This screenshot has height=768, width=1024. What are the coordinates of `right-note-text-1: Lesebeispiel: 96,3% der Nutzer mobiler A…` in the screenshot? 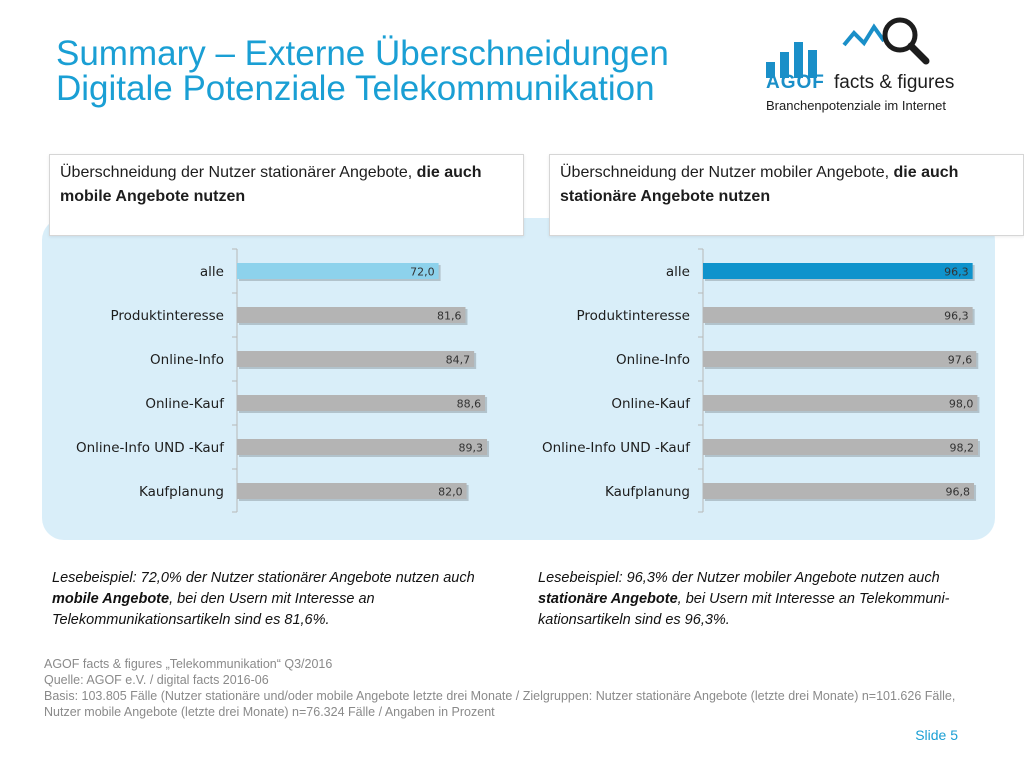 It's located at (739, 578).